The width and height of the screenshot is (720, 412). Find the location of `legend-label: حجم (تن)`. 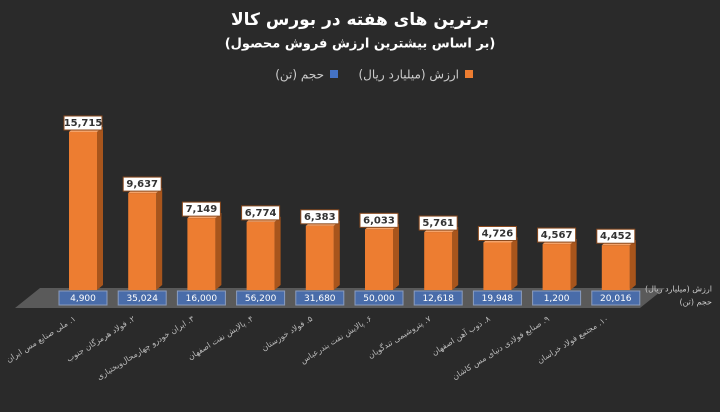

legend-label: حجم (تن) is located at coordinates (299, 75).